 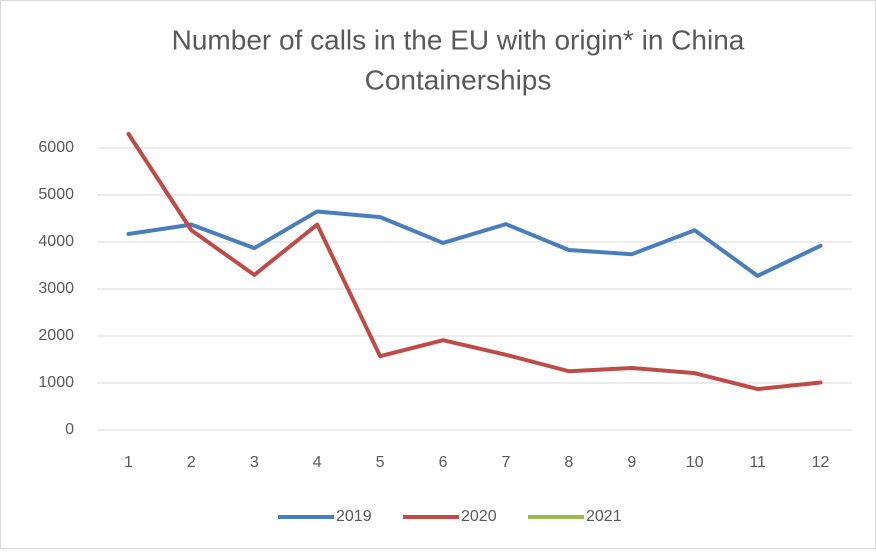 What do you see at coordinates (443, 462) in the screenshot?
I see `x-tick-label: 6` at bounding box center [443, 462].